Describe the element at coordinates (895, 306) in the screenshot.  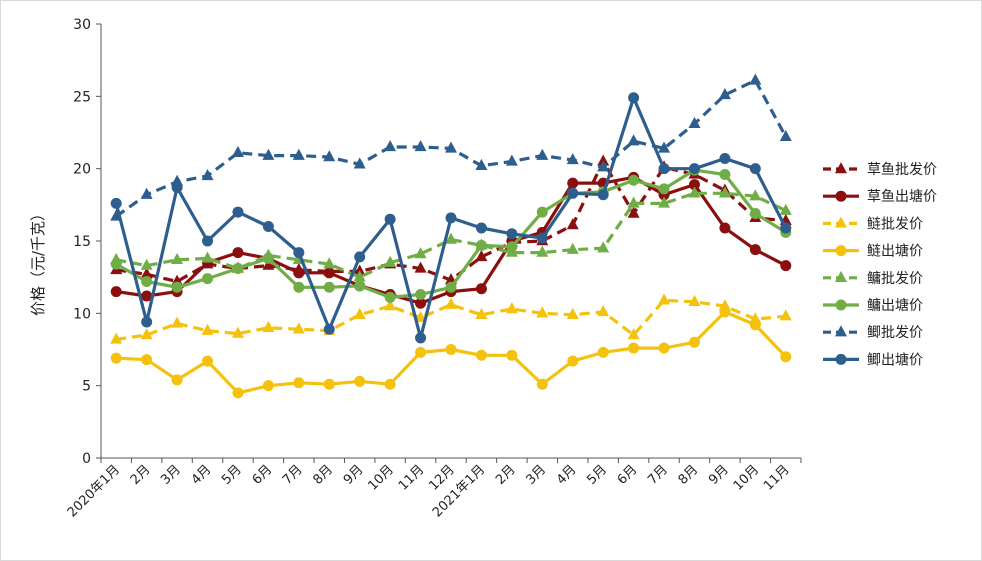
I see `legend-label: 鳙出塘价` at that location.